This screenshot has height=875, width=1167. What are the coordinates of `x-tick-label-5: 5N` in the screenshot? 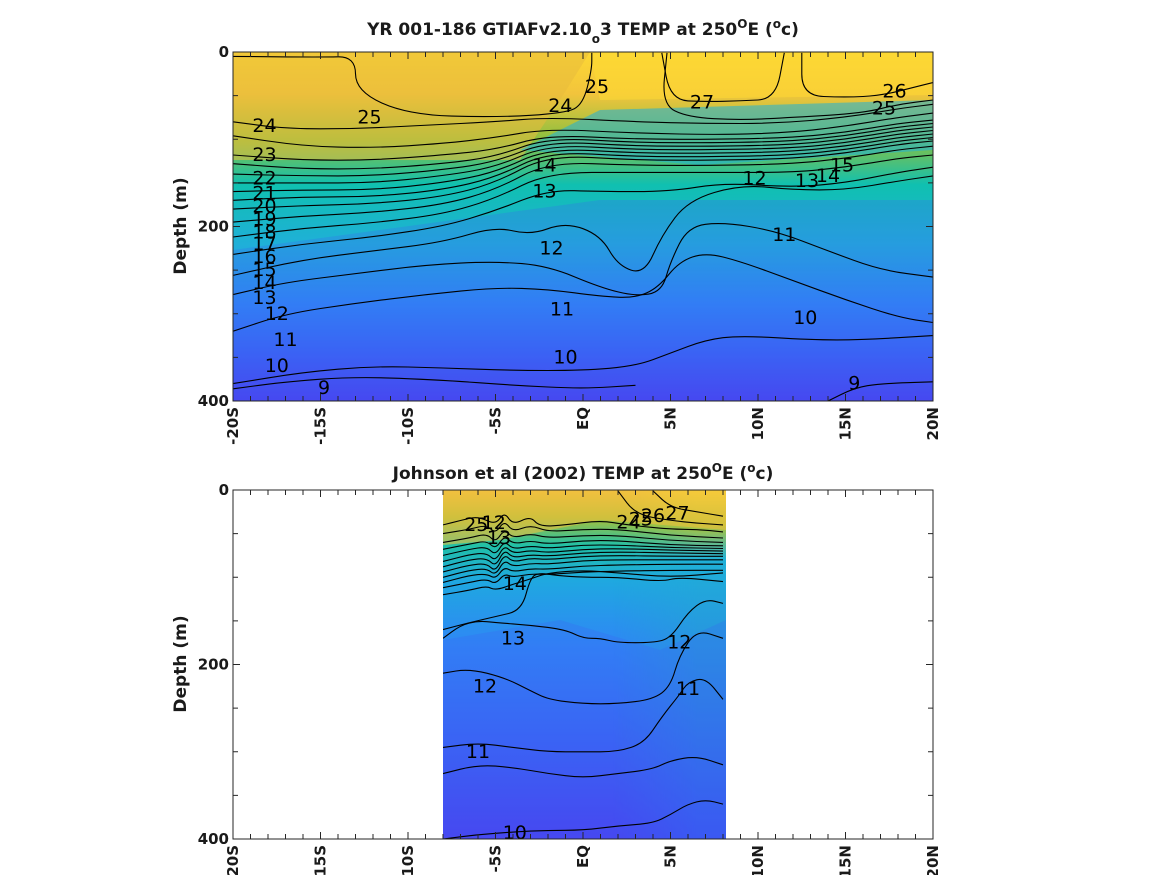 It's located at (671, 856).